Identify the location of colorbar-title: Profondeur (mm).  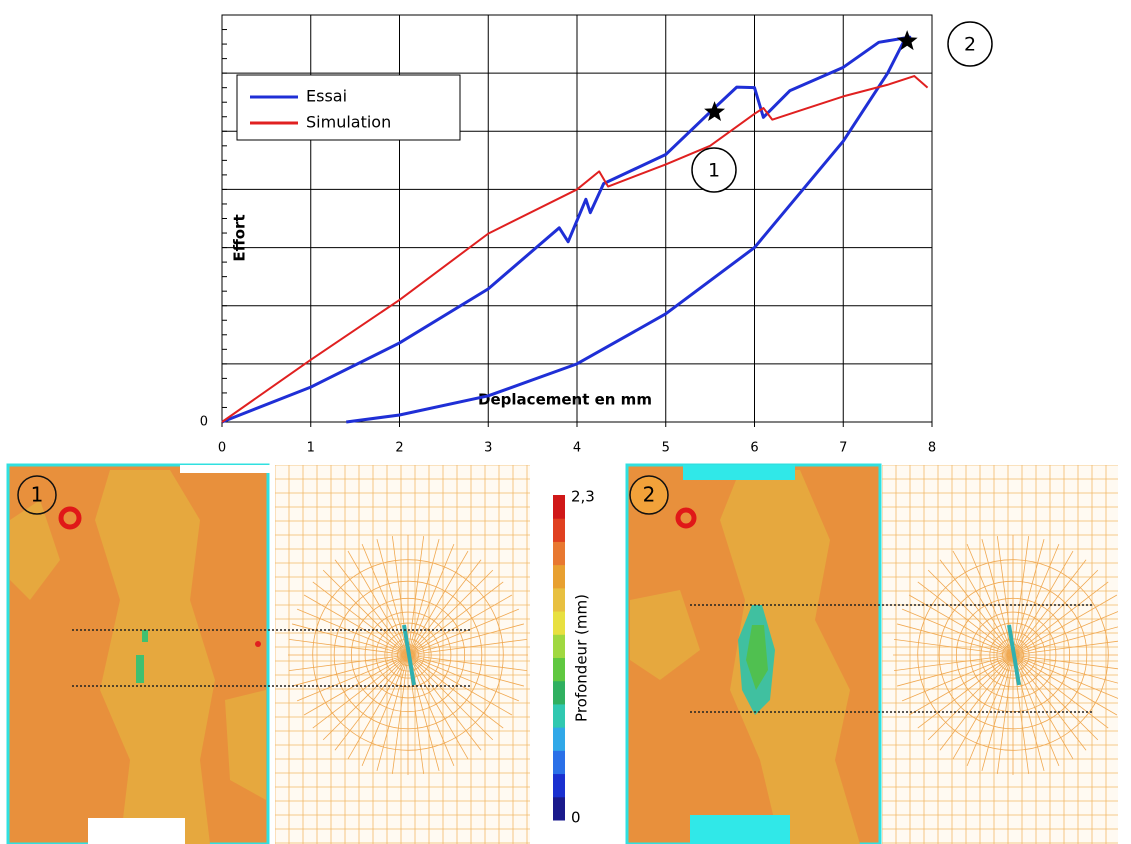
(582, 658).